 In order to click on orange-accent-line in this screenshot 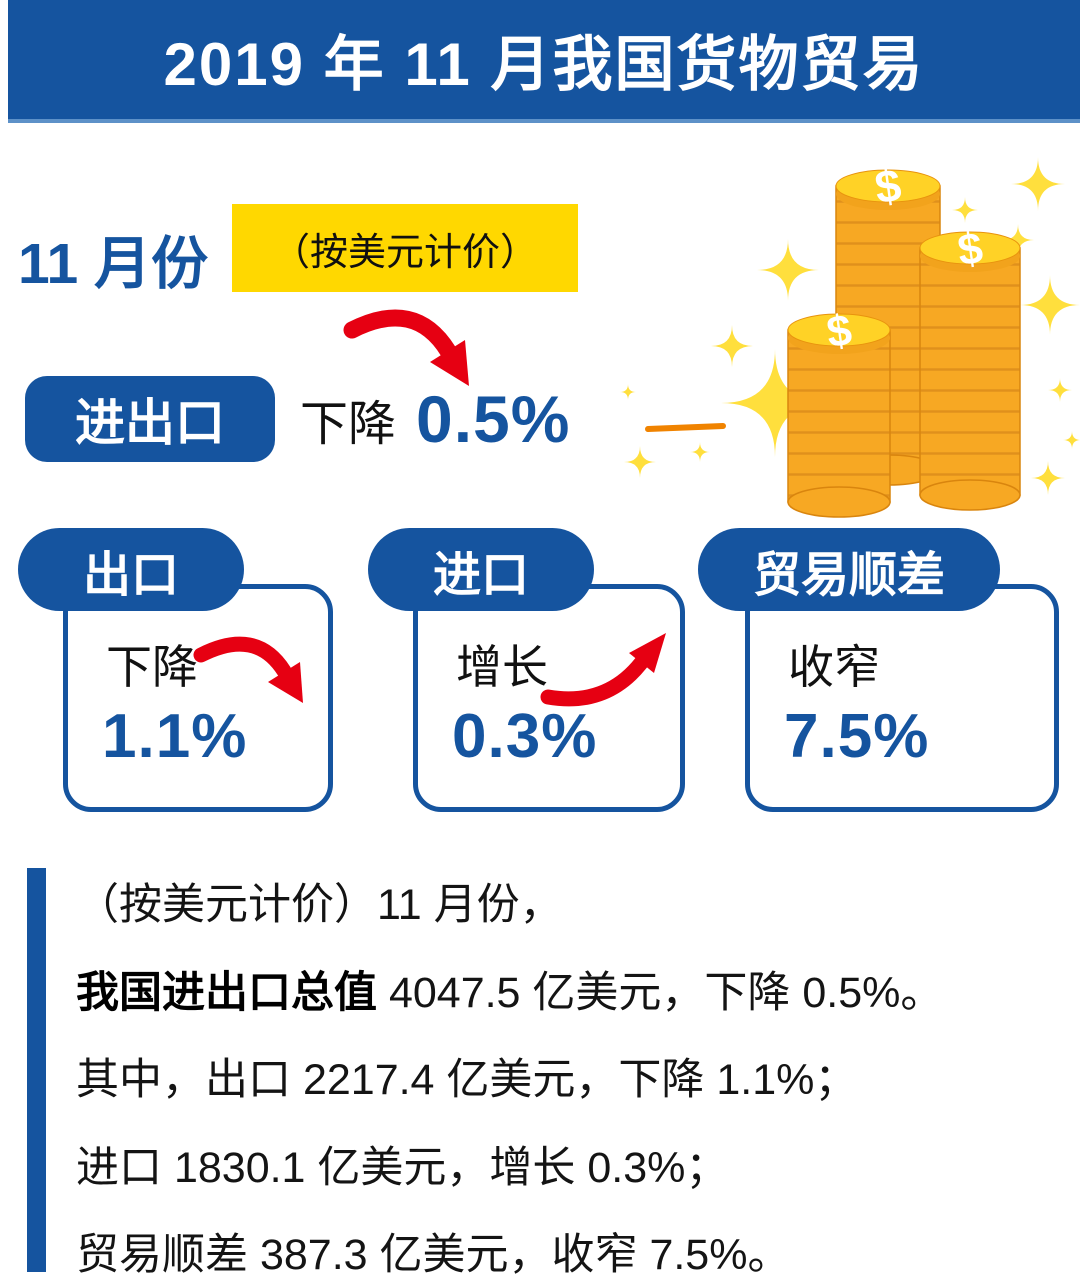, I will do `click(685, 427)`.